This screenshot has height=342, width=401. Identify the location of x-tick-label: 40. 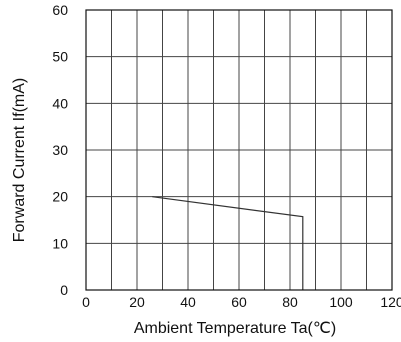
(188, 302).